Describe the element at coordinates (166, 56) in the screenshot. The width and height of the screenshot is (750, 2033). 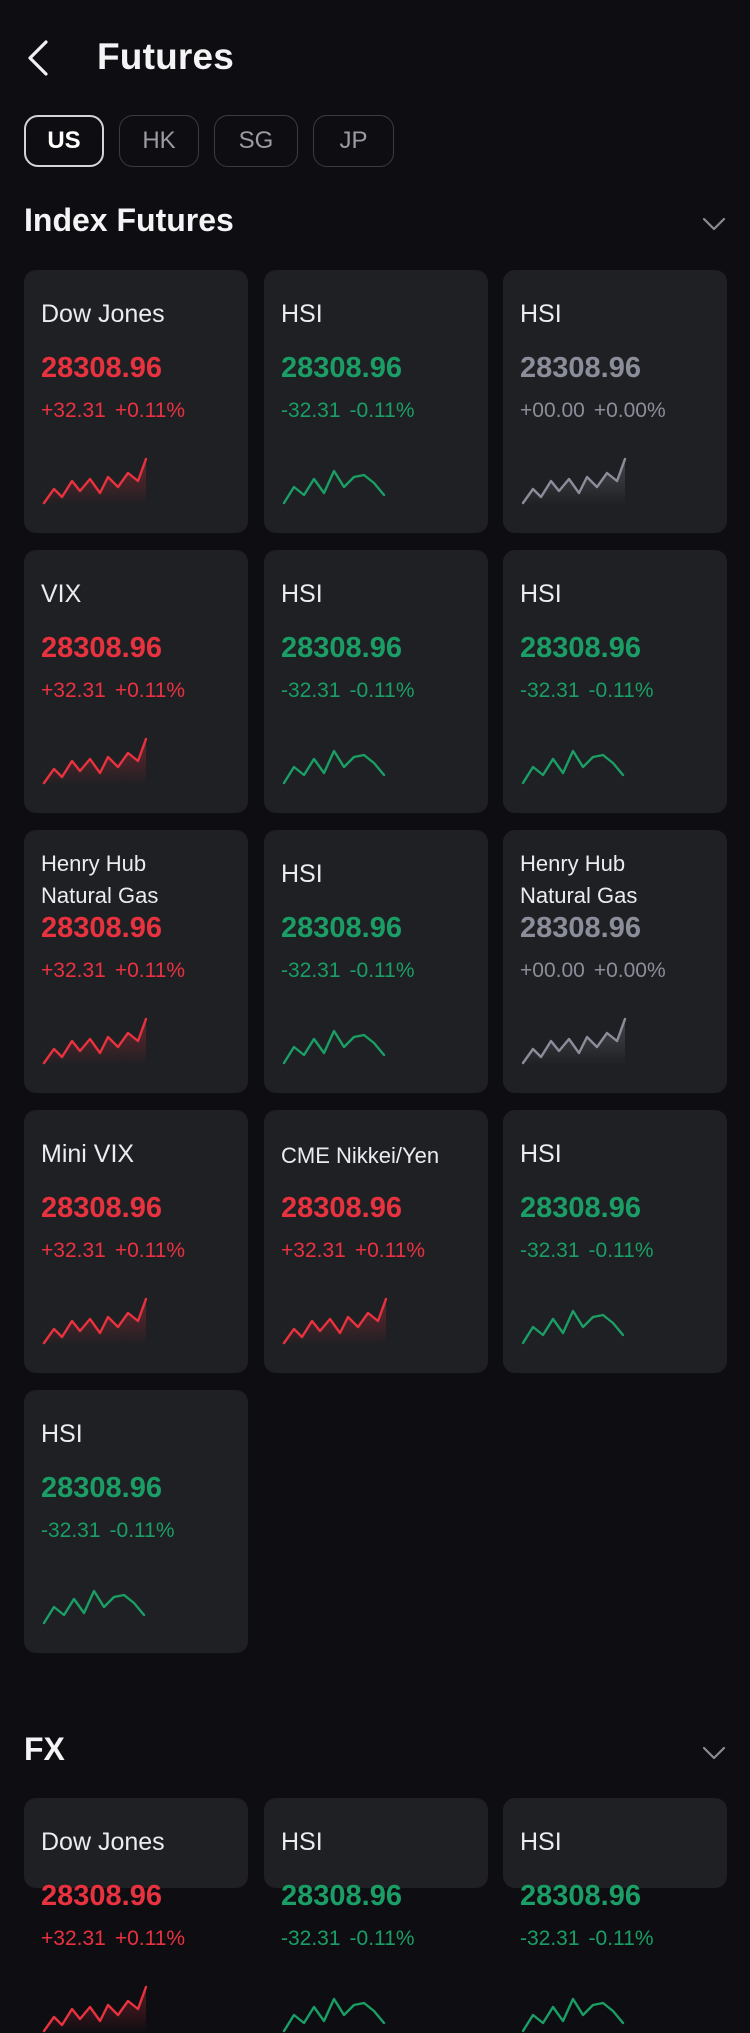
I see `page-title: Futures` at that location.